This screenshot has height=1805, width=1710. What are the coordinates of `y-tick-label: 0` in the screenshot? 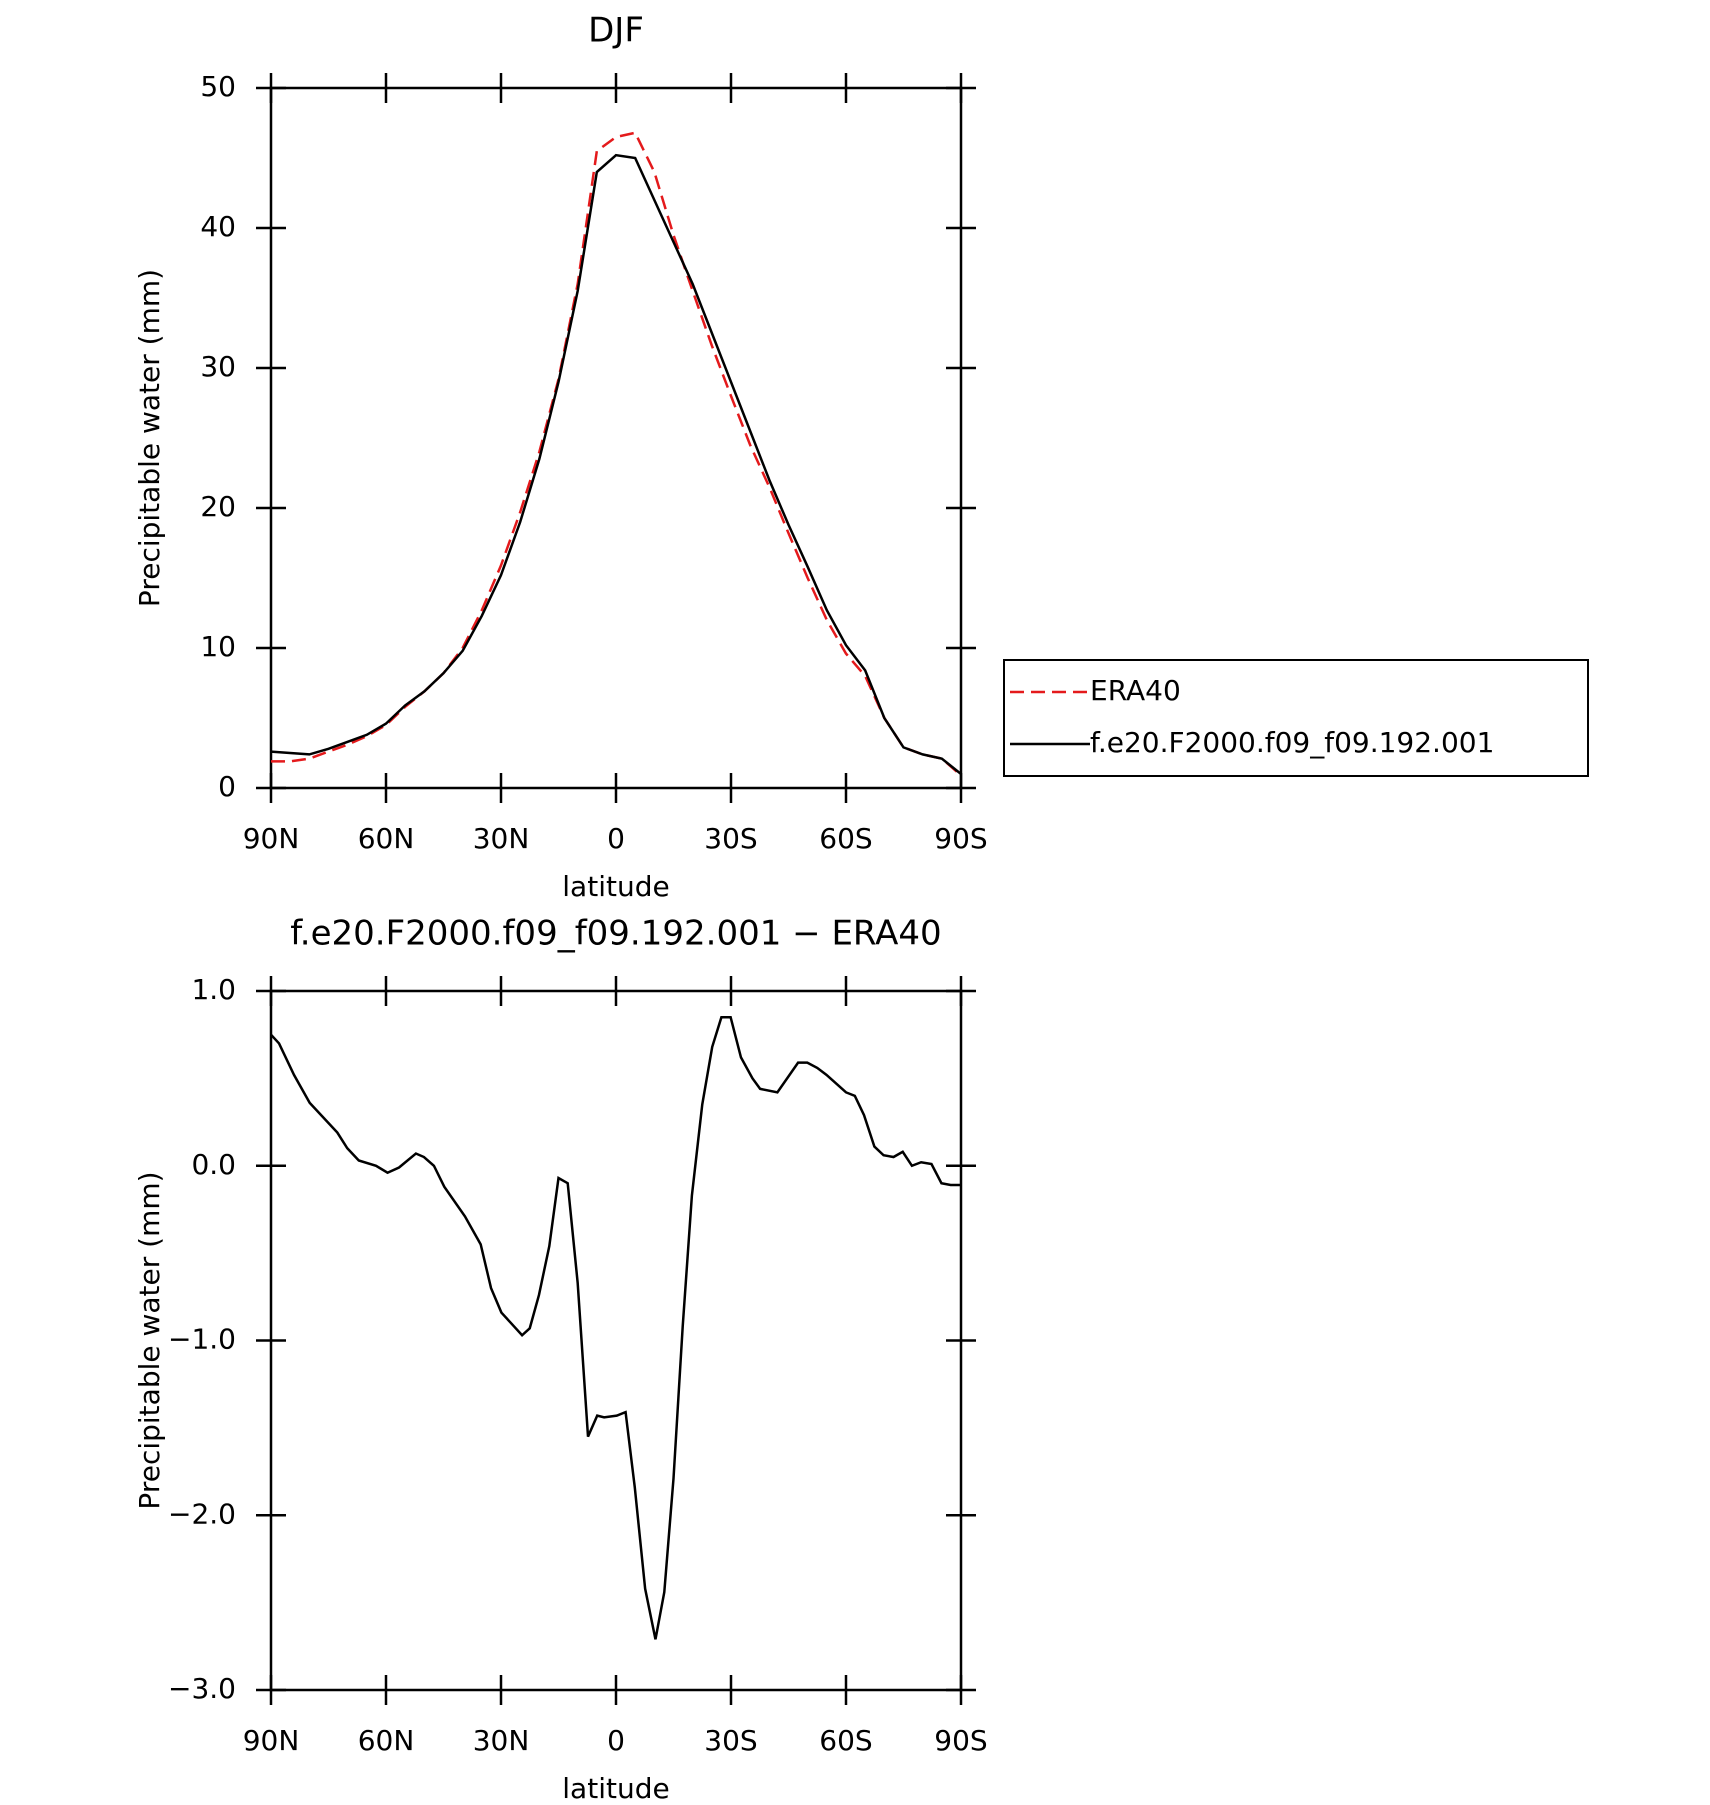 It's located at (227, 786).